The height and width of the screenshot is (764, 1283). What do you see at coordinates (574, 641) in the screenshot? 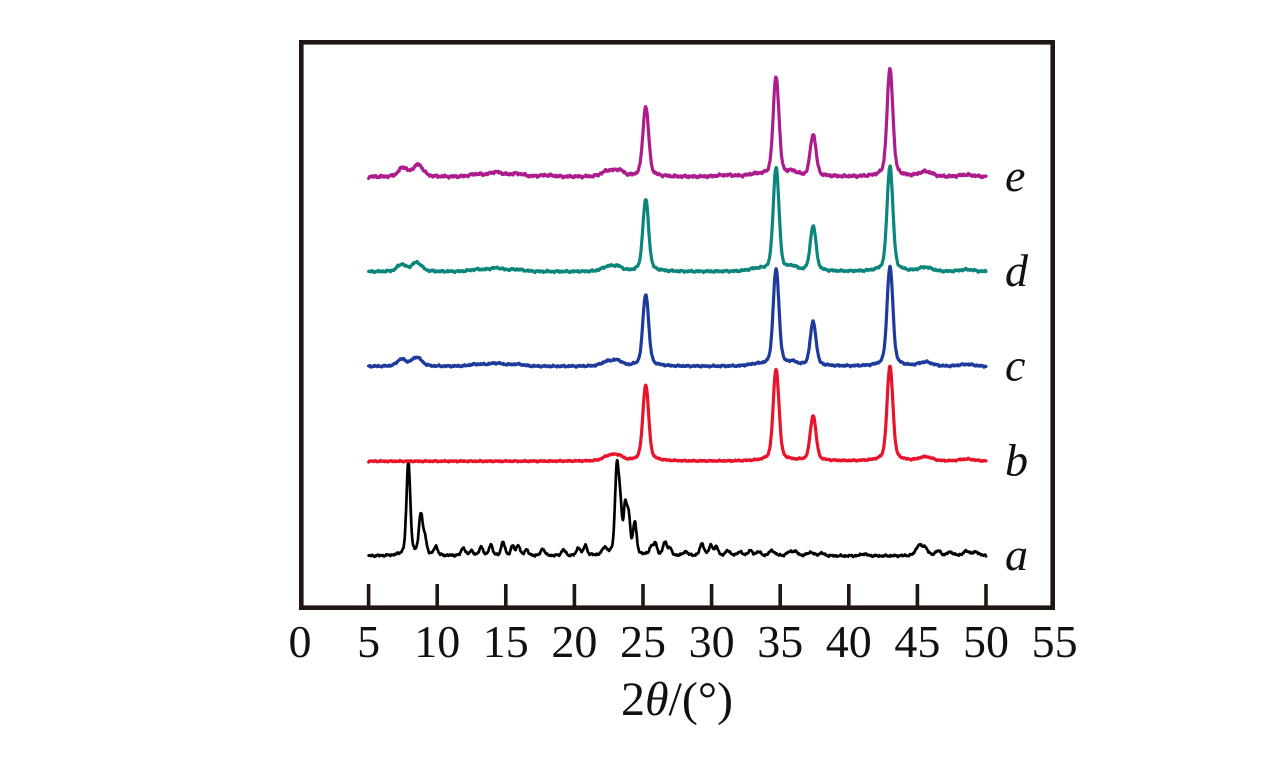
I see `x-tick-label-20: 20` at bounding box center [574, 641].